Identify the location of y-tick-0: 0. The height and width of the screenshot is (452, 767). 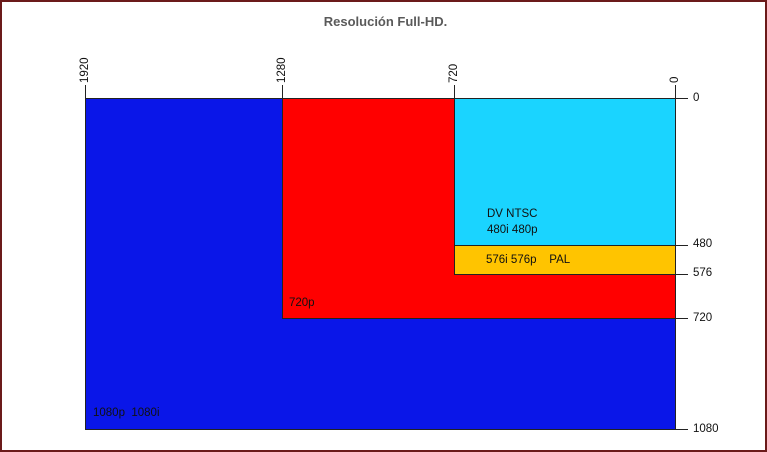
(696, 98).